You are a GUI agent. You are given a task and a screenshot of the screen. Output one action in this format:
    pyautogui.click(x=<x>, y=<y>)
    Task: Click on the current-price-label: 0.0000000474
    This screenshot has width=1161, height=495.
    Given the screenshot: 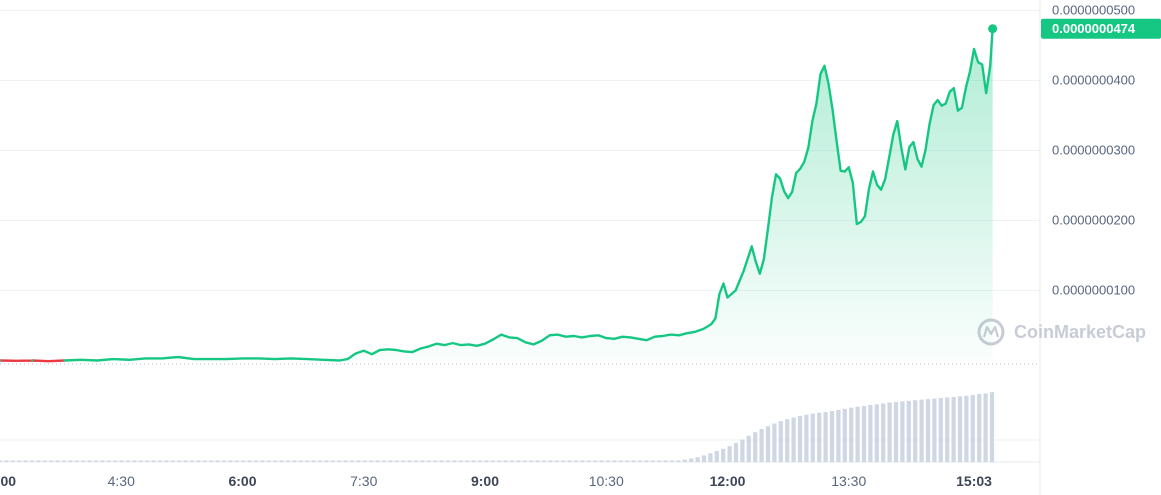 What is the action you would take?
    pyautogui.click(x=1094, y=28)
    